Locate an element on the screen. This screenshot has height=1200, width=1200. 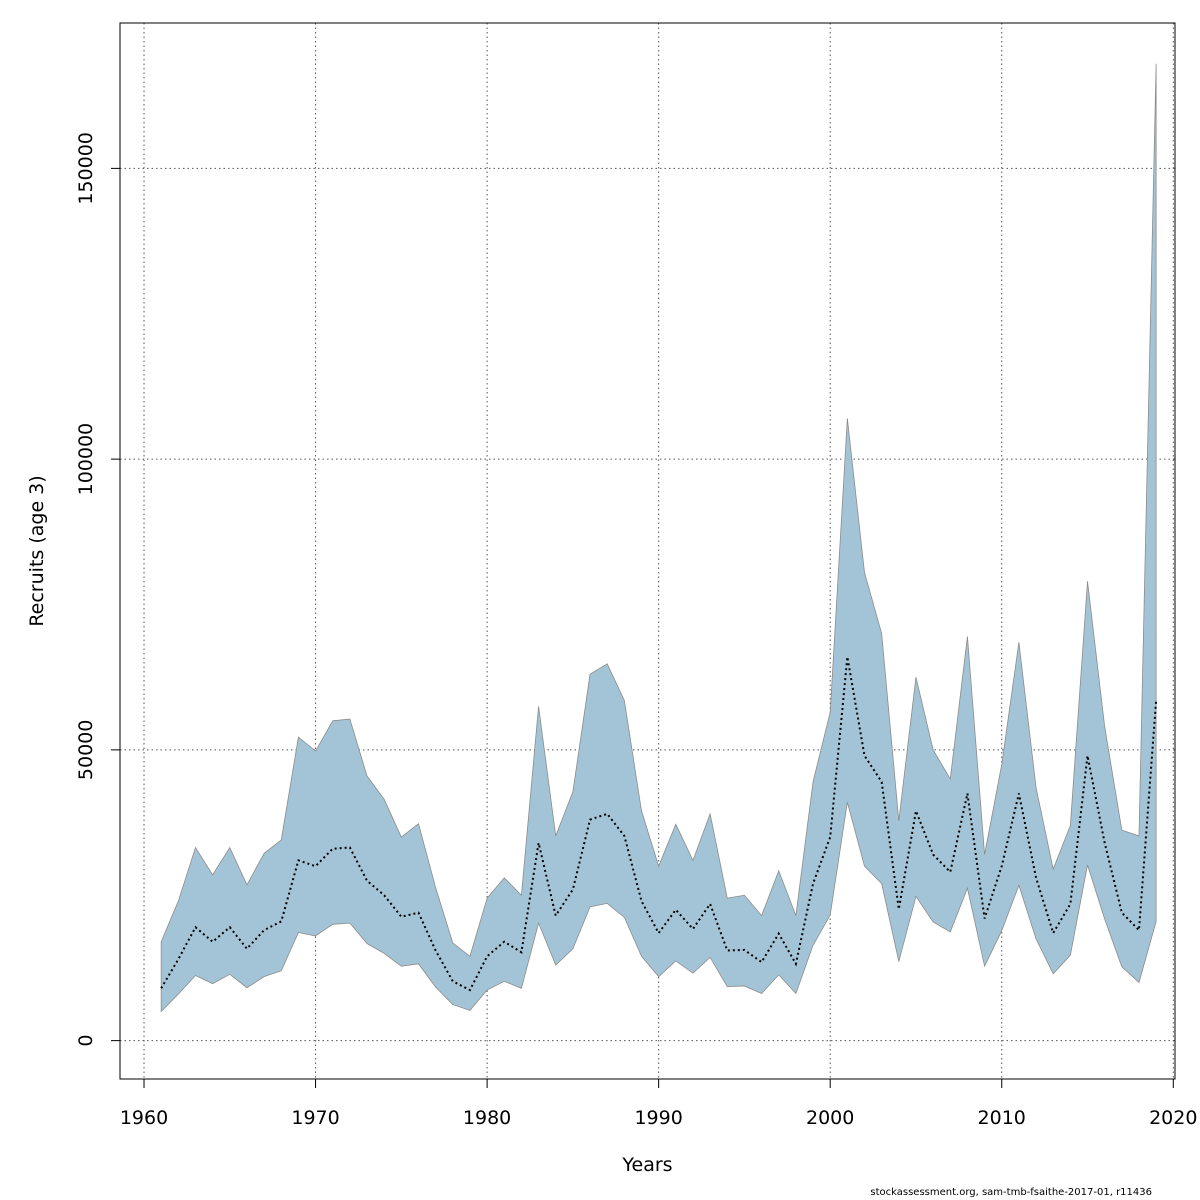
x-tick-label: 1970 is located at coordinates (315, 1118).